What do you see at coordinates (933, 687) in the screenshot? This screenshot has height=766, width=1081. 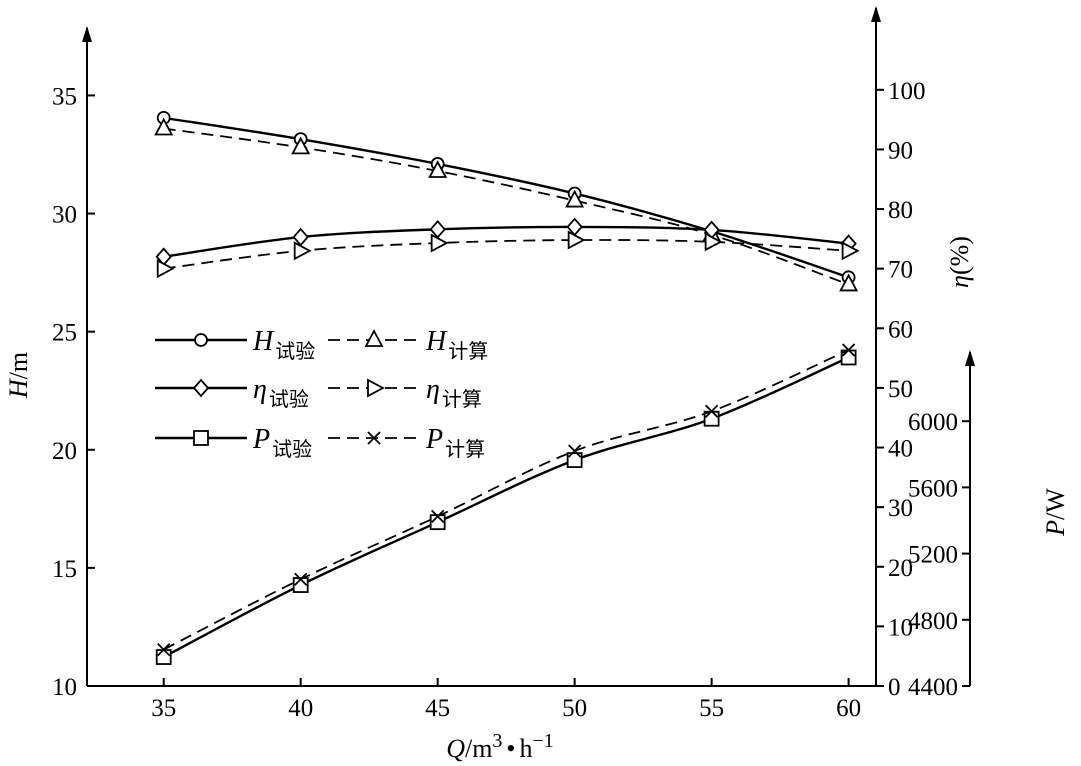 I see `p-tick-label: 4400` at bounding box center [933, 687].